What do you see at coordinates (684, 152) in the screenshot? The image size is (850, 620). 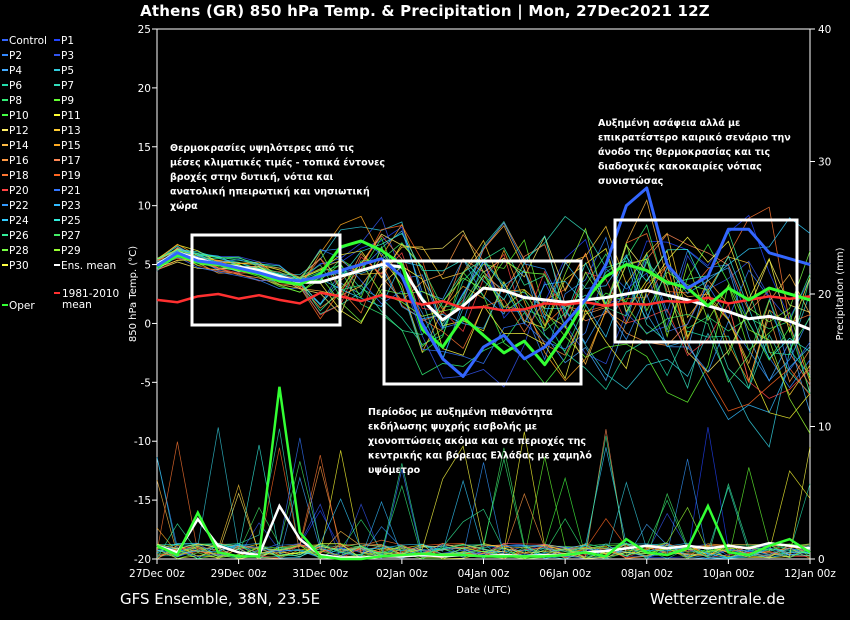 I see `annotation-text: άνοδο της θερμοκρασίας και τις` at bounding box center [684, 152].